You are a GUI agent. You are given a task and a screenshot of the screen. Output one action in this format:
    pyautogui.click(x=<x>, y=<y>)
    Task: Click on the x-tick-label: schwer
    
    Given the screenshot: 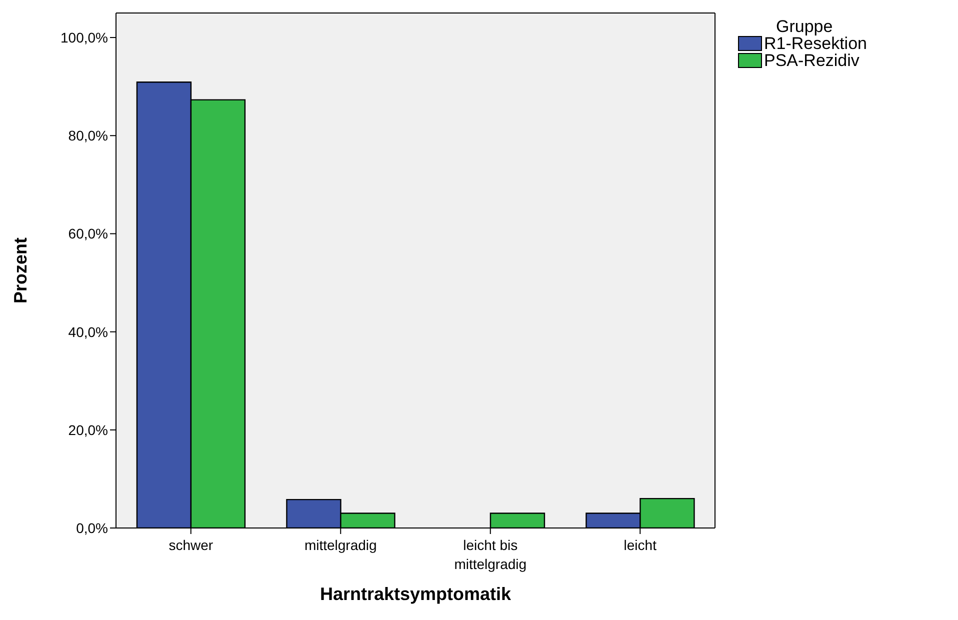 What is the action you would take?
    pyautogui.click(x=191, y=545)
    